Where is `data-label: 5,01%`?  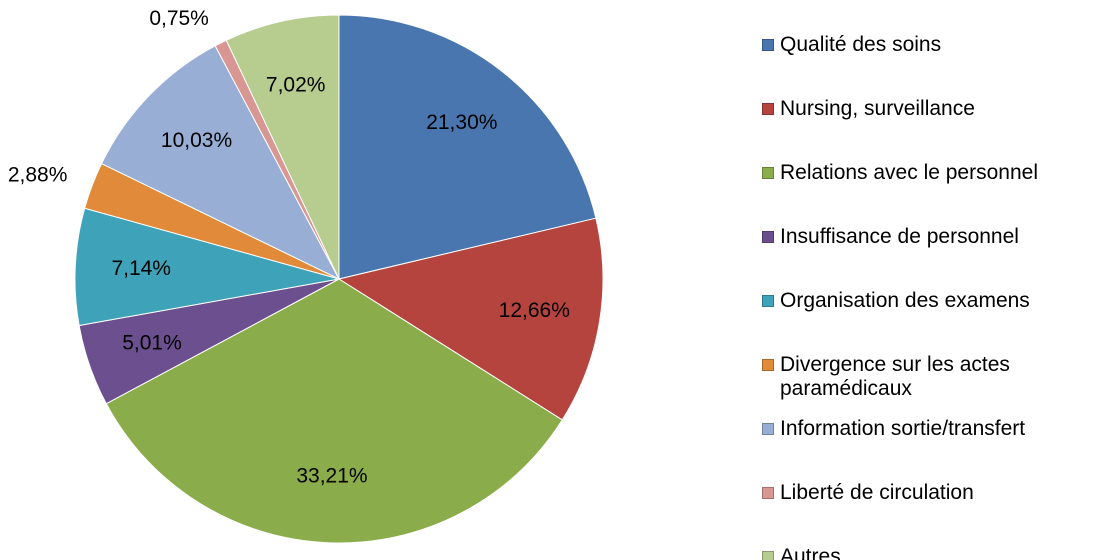
data-label: 5,01% is located at coordinates (152, 343).